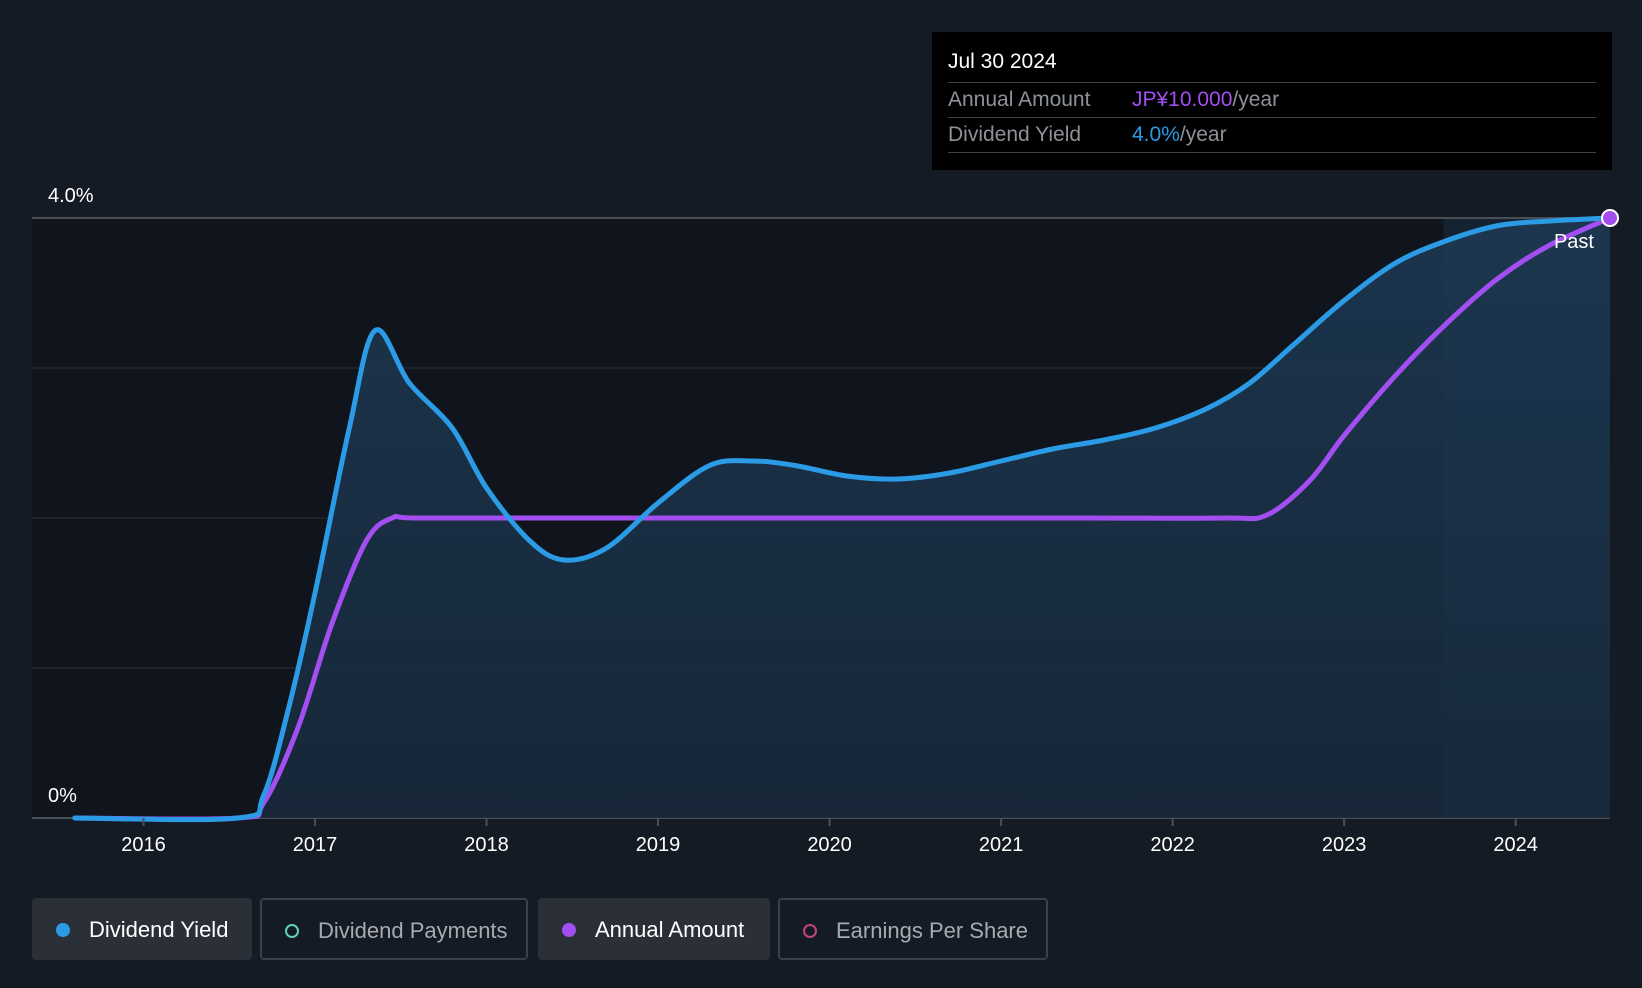 This screenshot has height=988, width=1642. I want to click on x-tick-label: 2018, so click(486, 845).